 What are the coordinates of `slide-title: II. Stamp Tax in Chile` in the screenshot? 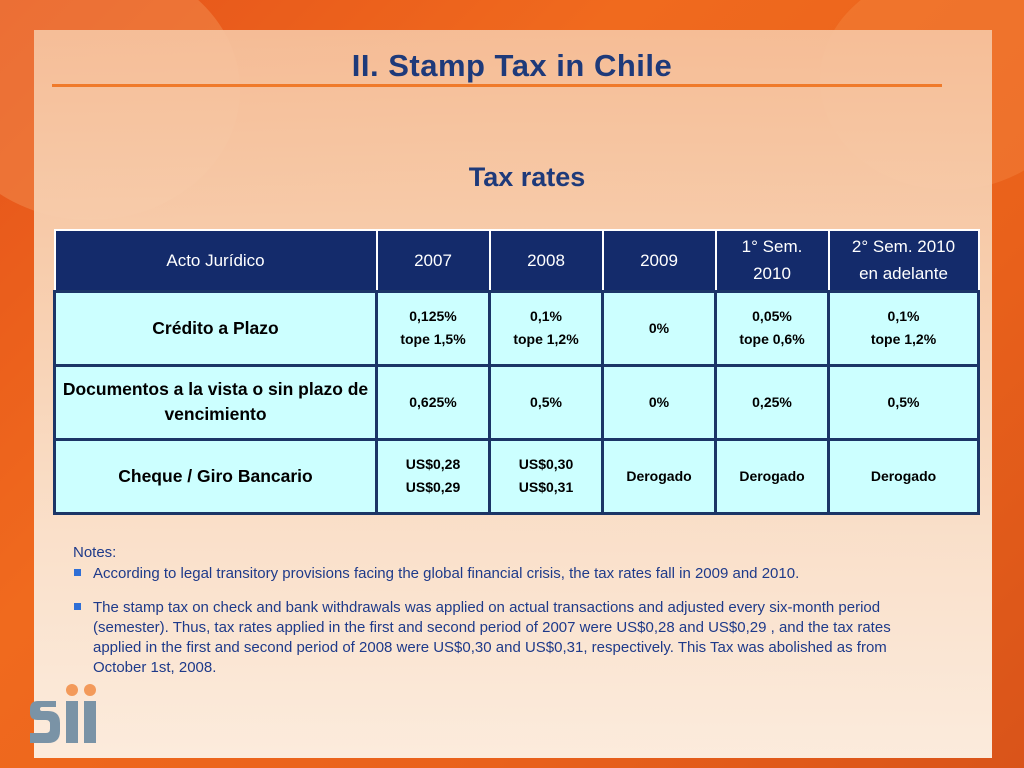 It's located at (512, 65).